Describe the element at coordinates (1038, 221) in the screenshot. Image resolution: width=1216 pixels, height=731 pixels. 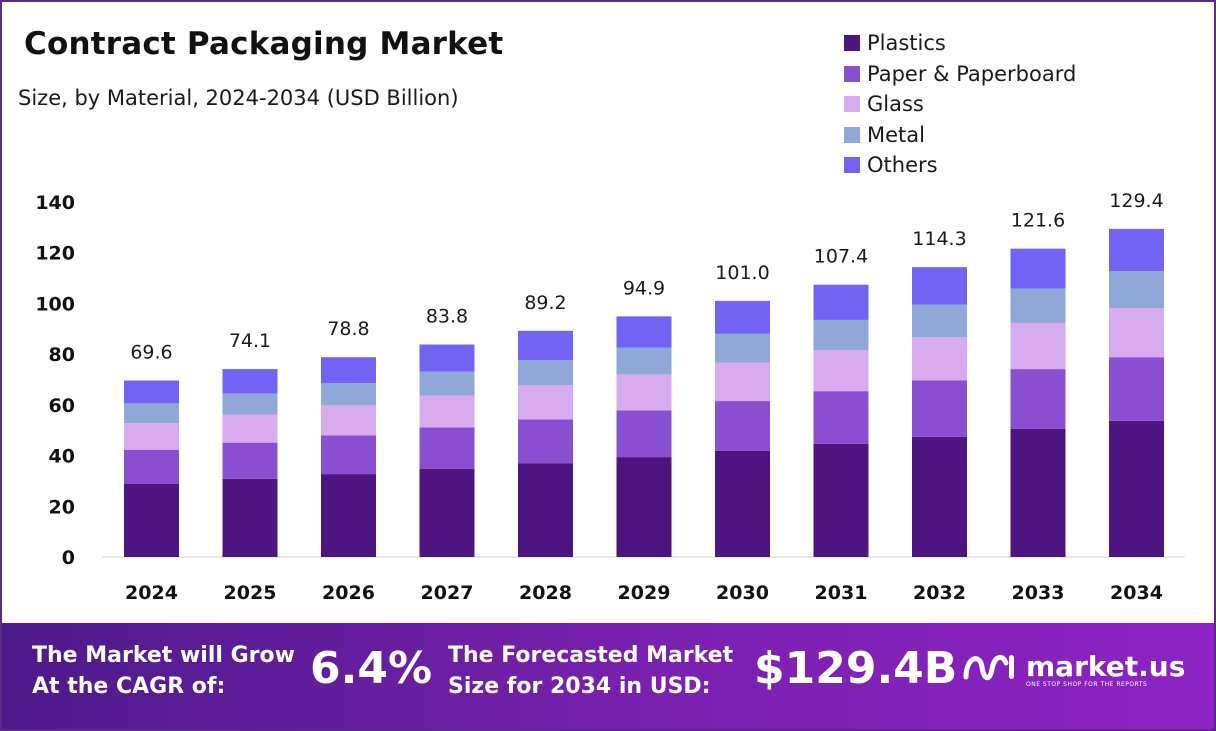
I see `bar-total-label: 121.6` at that location.